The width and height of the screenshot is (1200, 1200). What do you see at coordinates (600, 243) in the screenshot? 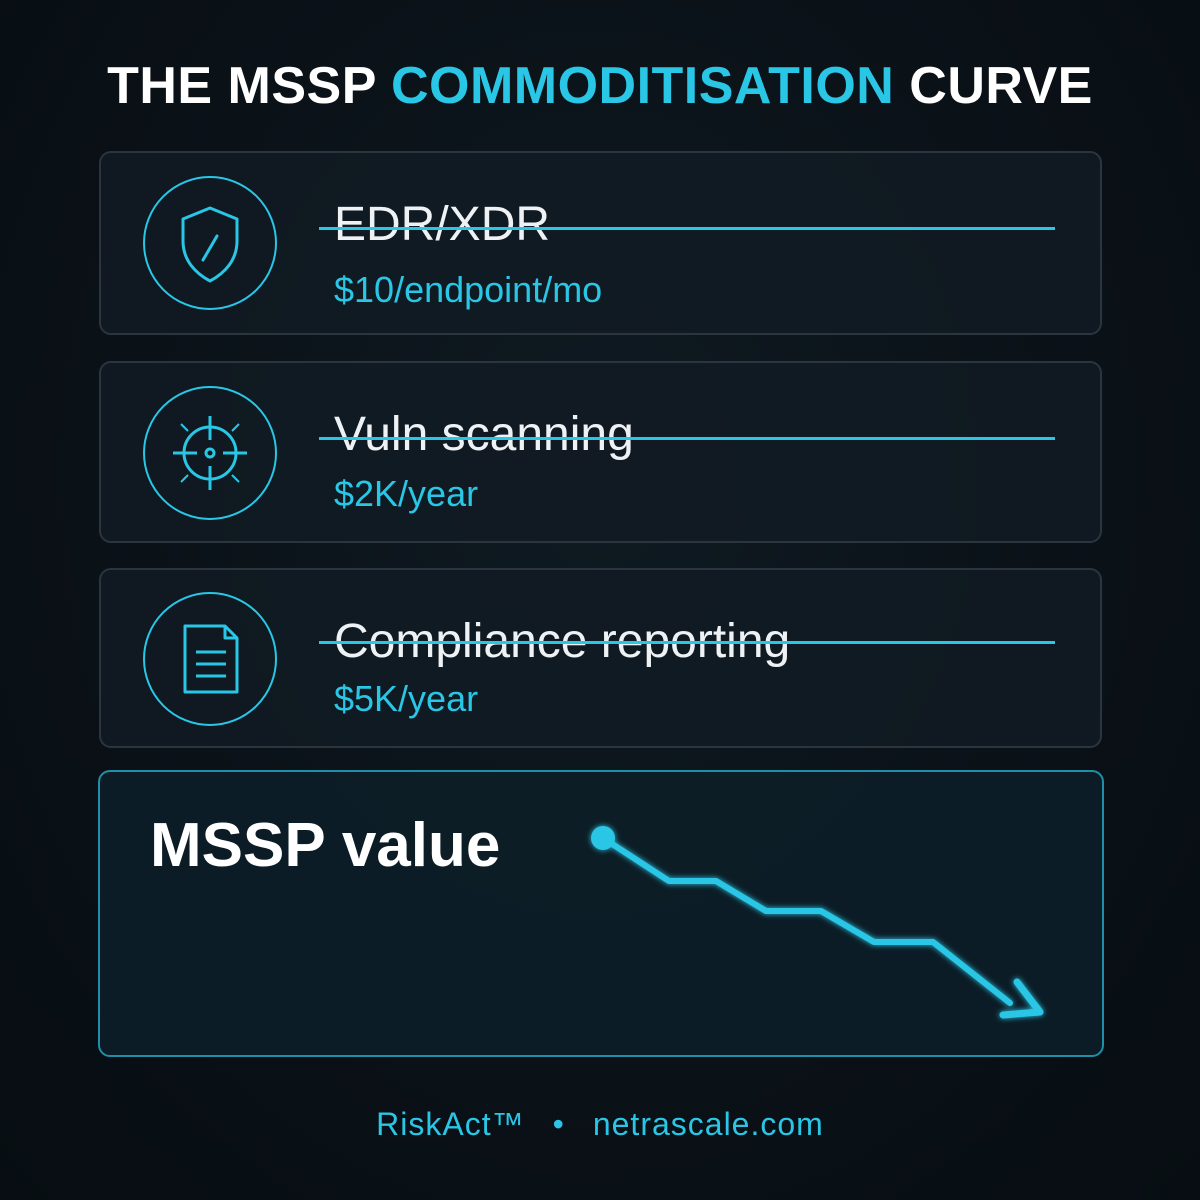
I see `item-card-edr: EDR/XDR $10/endpoint/mo` at bounding box center [600, 243].